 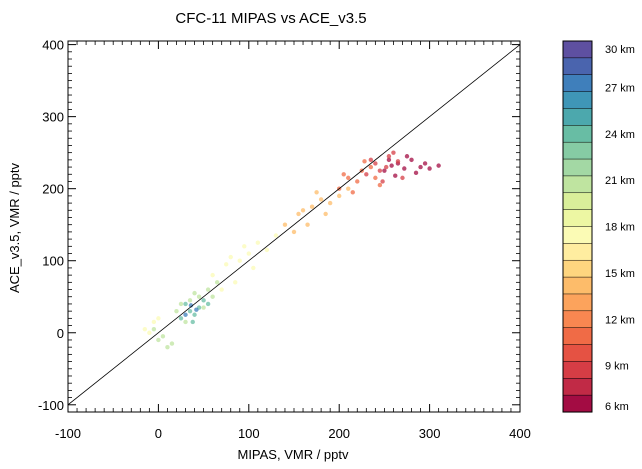 What do you see at coordinates (620, 181) in the screenshot?
I see `colorbar-label: 21 km` at bounding box center [620, 181].